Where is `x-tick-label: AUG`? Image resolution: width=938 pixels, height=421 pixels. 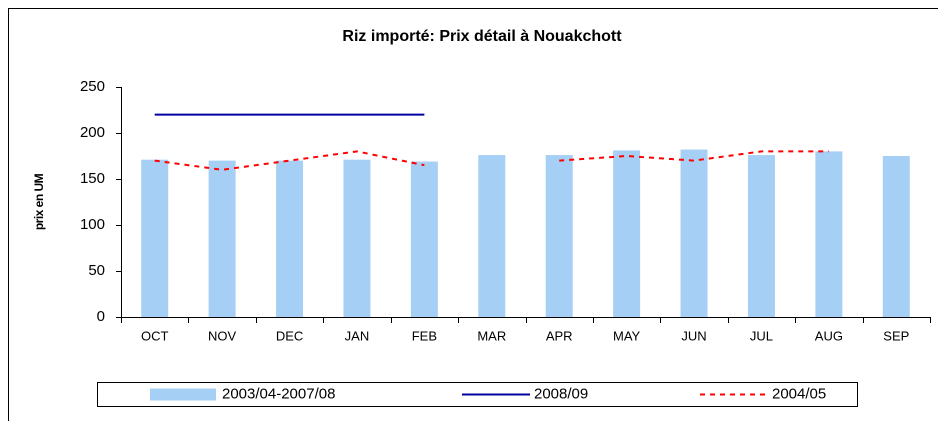 x-tick-label: AUG is located at coordinates (829, 335).